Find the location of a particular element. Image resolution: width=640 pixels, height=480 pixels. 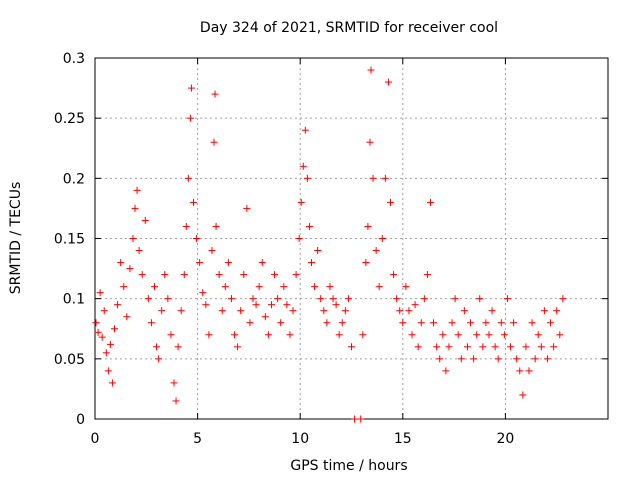

x-tick-label: 10 is located at coordinates (300, 439).